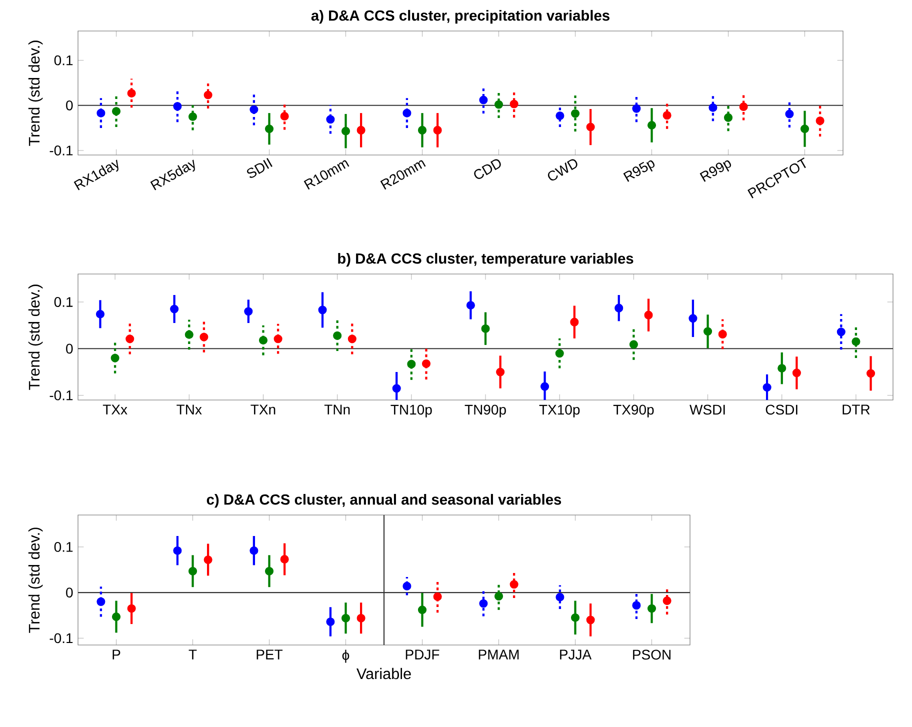  What do you see at coordinates (487, 169) in the screenshot?
I see `x-tick-label: CDD` at bounding box center [487, 169].